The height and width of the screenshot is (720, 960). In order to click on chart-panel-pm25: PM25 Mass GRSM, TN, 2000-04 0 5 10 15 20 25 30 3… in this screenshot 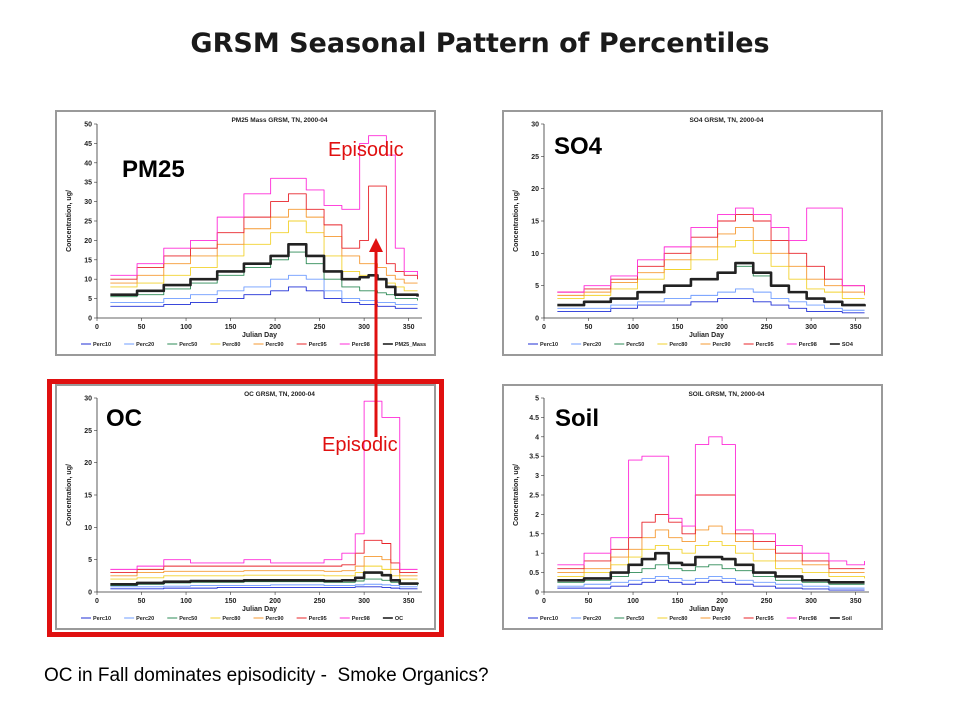, I will do `click(245, 233)`.